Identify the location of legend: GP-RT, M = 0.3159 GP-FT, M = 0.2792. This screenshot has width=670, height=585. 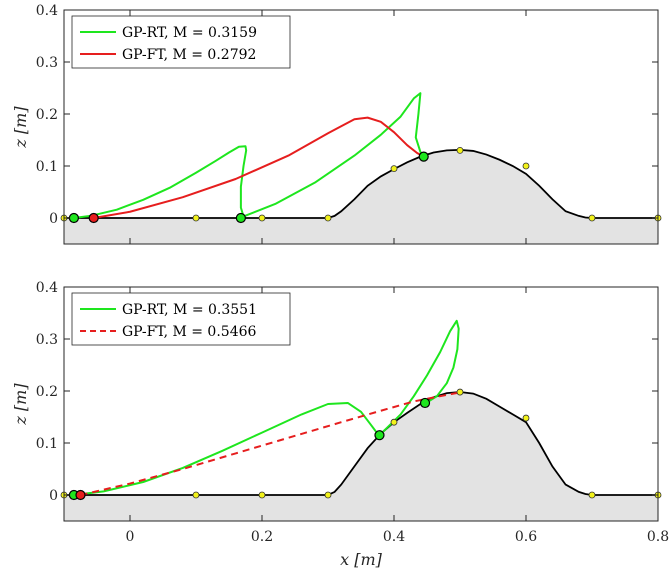
(181, 42).